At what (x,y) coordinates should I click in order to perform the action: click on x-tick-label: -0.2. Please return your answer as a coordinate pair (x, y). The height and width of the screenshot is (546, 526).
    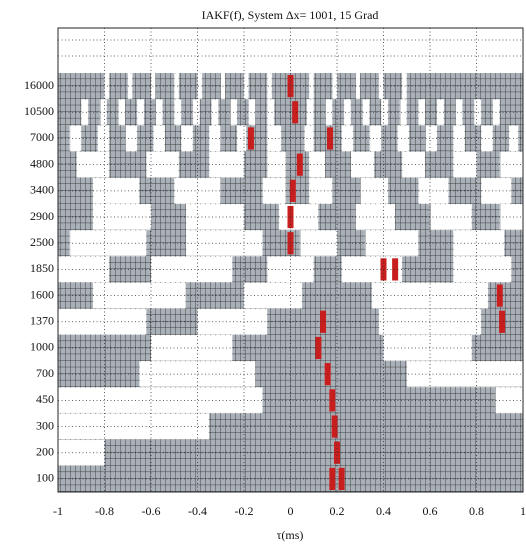
    Looking at the image, I should click on (244, 511).